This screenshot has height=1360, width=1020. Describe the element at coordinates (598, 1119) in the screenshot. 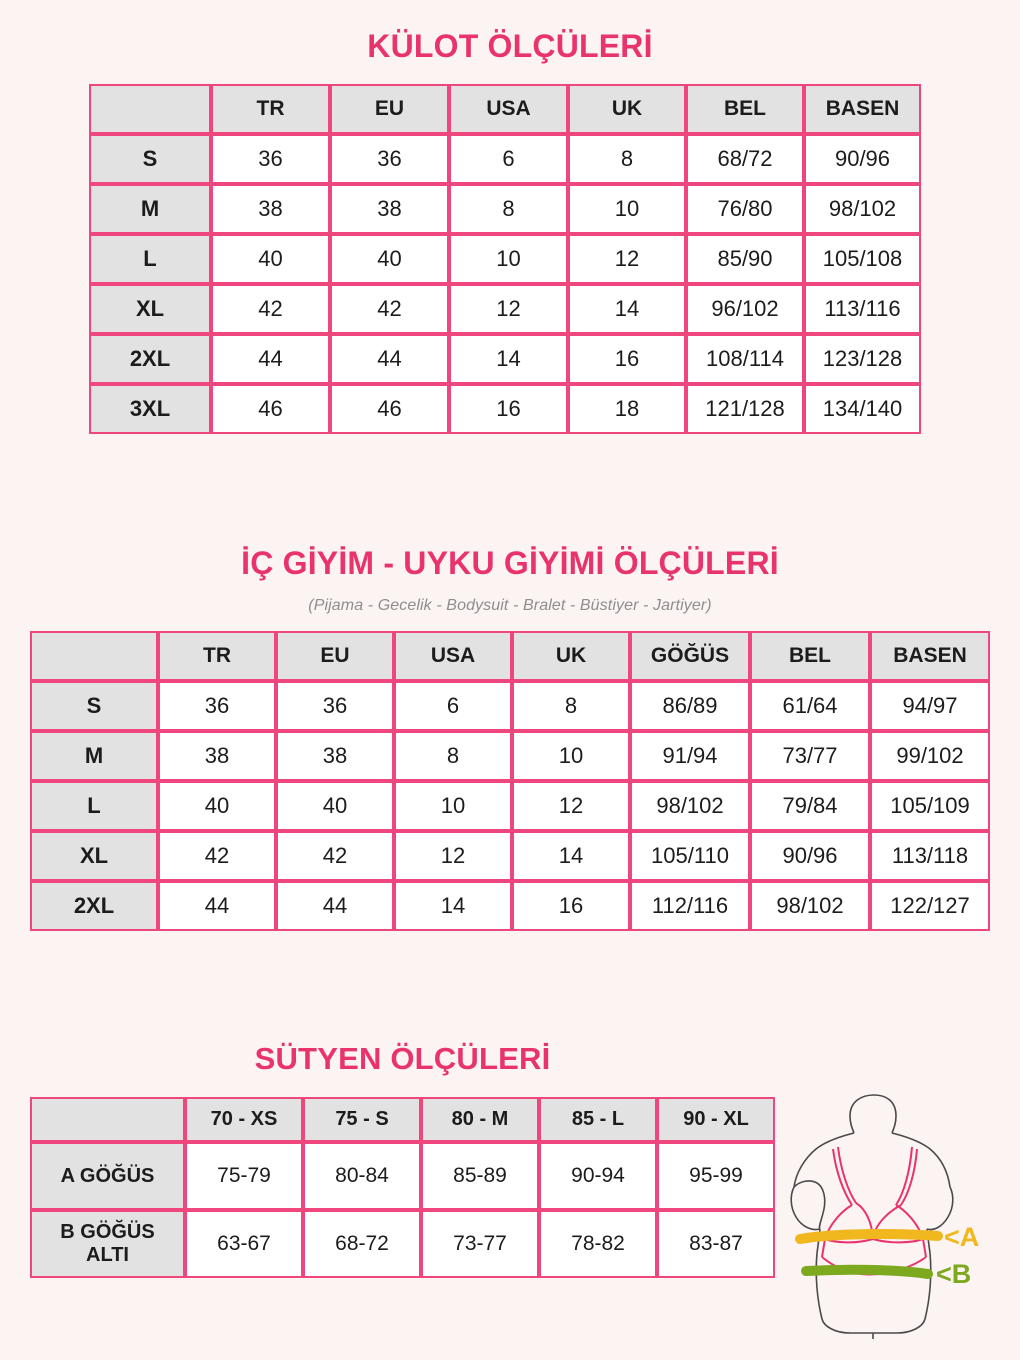

I see `column-header-85-l: 85 - L` at that location.